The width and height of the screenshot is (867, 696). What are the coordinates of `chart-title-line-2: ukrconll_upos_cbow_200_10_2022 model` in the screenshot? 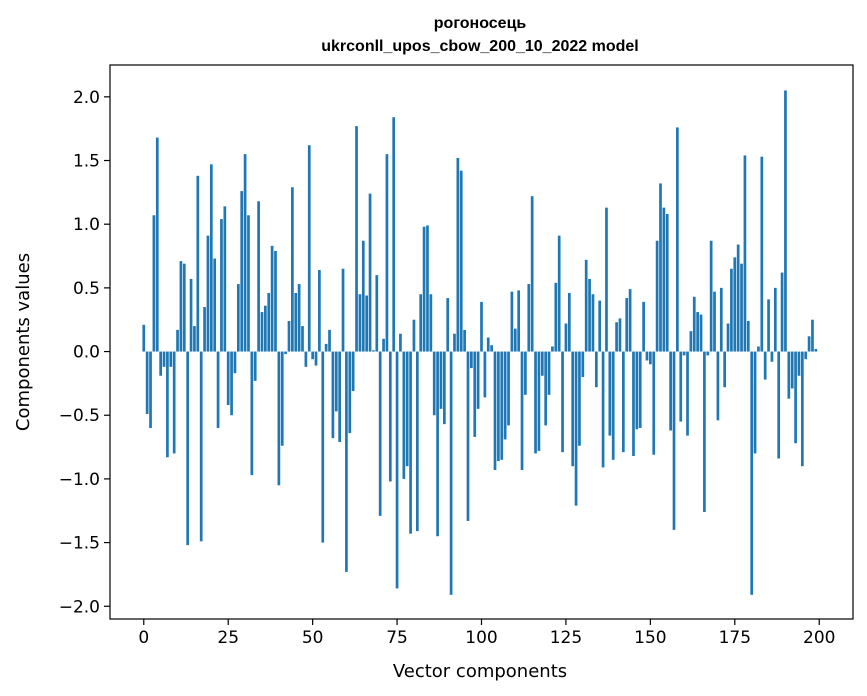 It's located at (479, 46).